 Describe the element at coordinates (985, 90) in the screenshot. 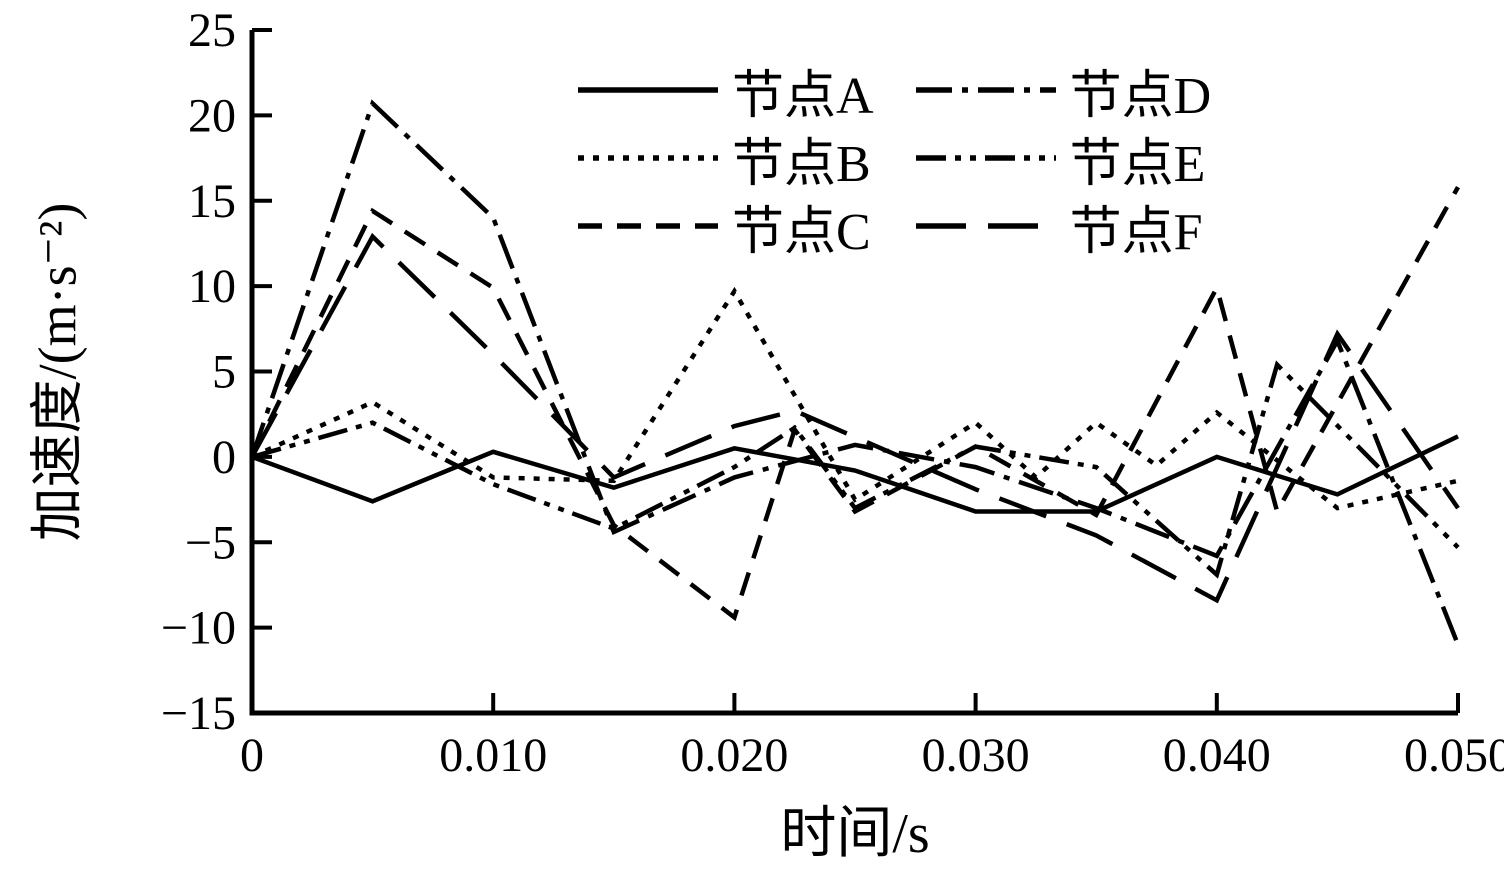

I see `legend-line-sample-node-d` at that location.